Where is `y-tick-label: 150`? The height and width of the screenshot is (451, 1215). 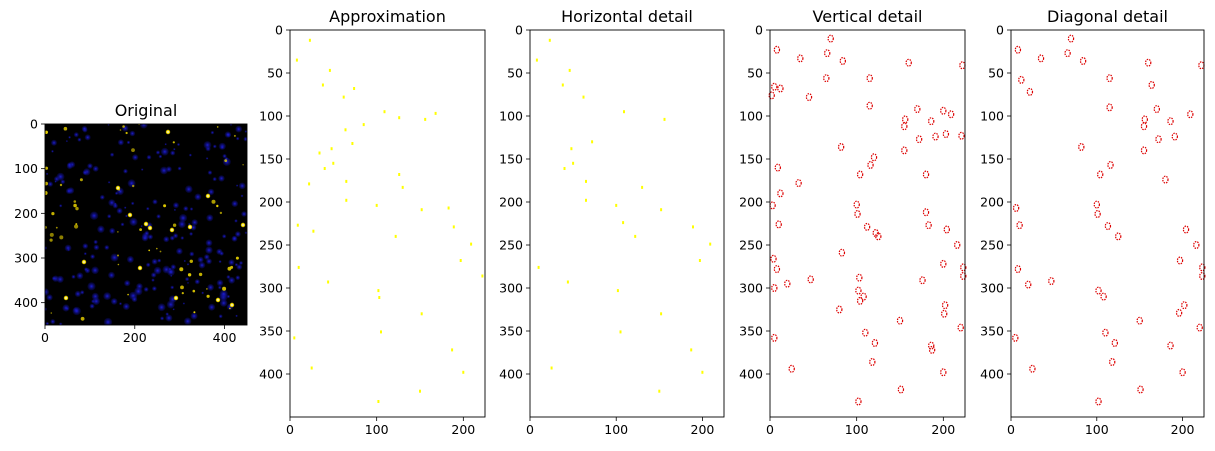 y-tick-label: 150 is located at coordinates (271, 159).